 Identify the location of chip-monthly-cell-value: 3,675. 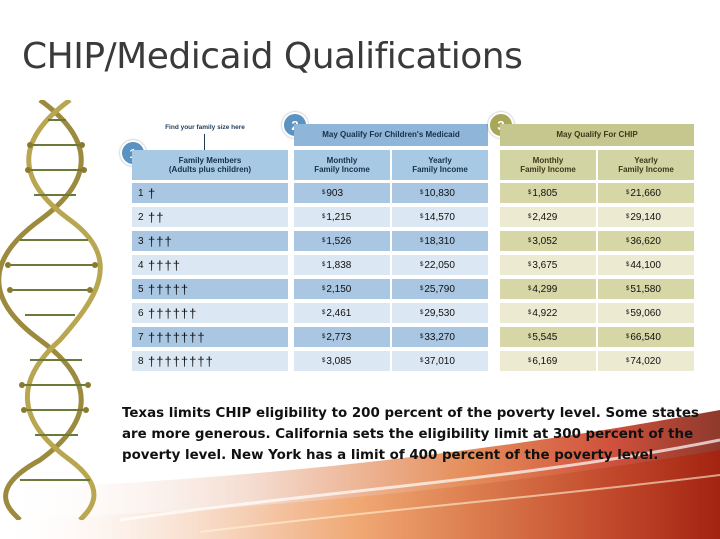
(545, 265).